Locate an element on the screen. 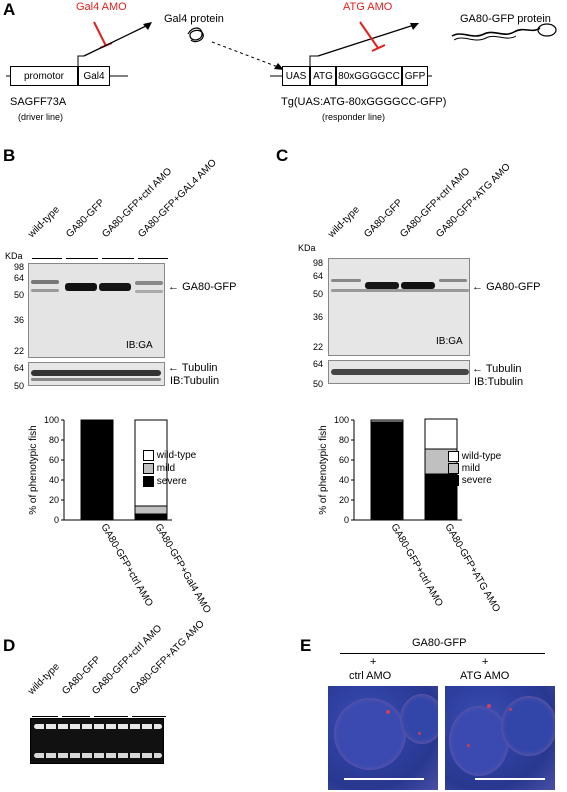 Image resolution: width=567 pixels, height=792 pixels. driver-line-label: (driver line) is located at coordinates (41, 117).